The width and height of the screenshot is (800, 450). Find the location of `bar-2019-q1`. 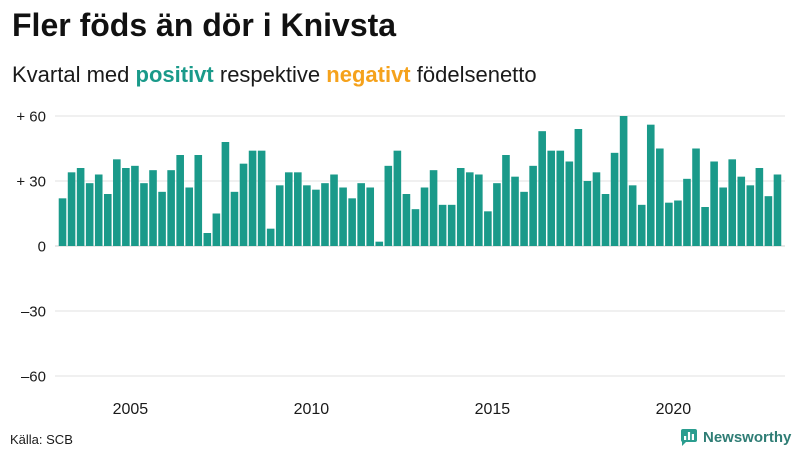

bar-2019-q1 is located at coordinates (641, 225).